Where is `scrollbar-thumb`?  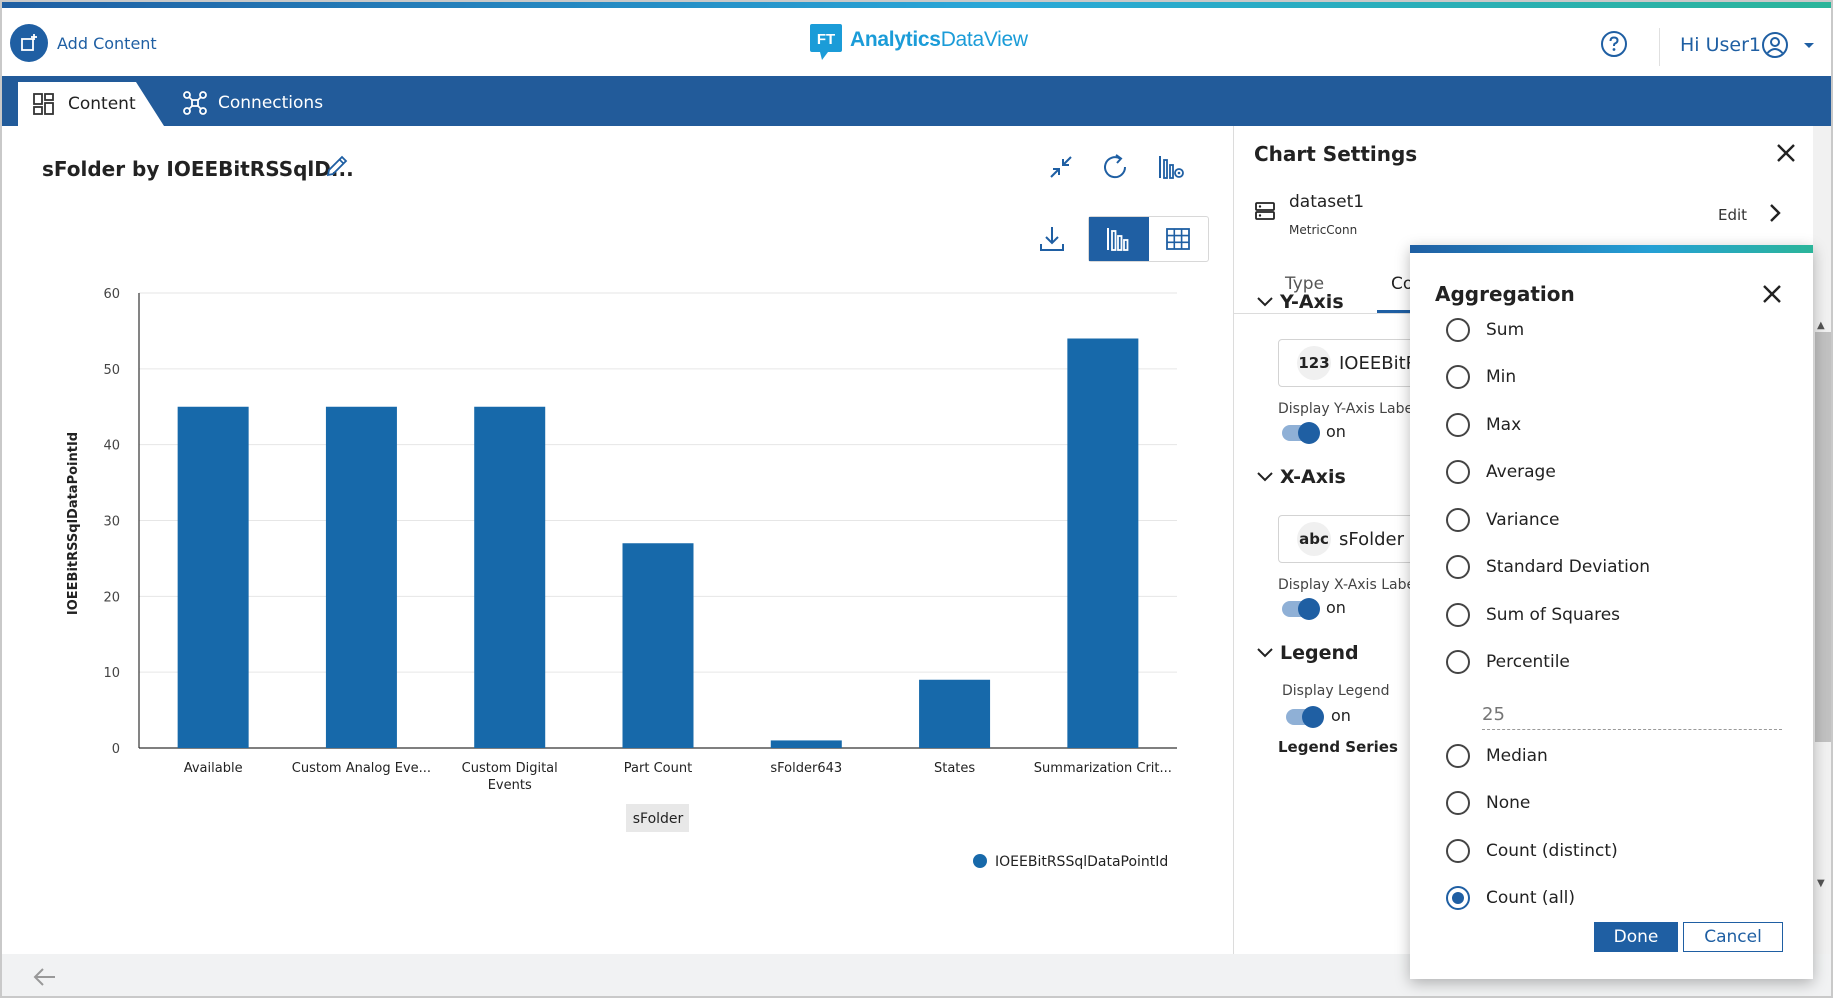
scrollbar-thumb is located at coordinates (1823, 537).